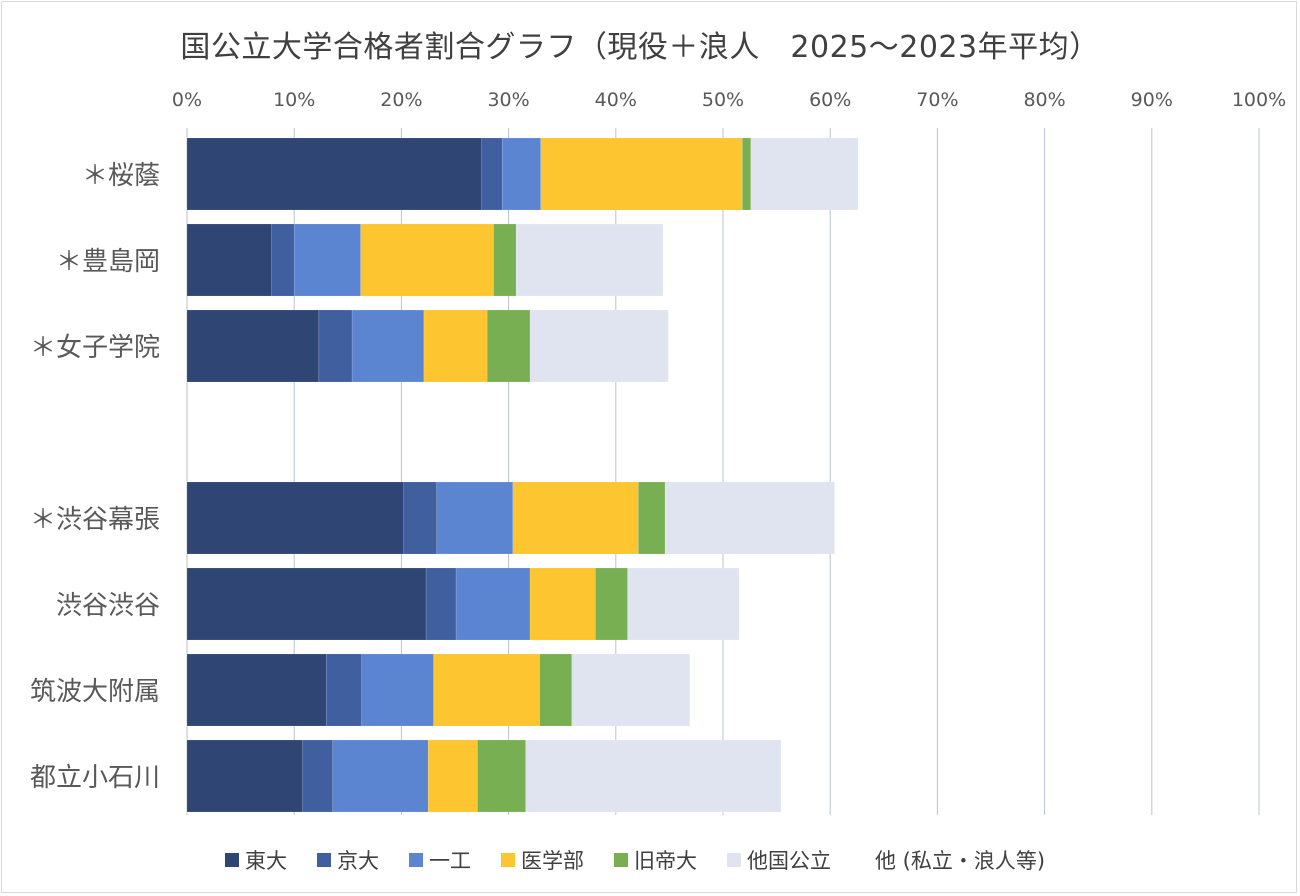 This screenshot has width=1300, height=896. I want to click on x-tick-label: 40%, so click(616, 100).